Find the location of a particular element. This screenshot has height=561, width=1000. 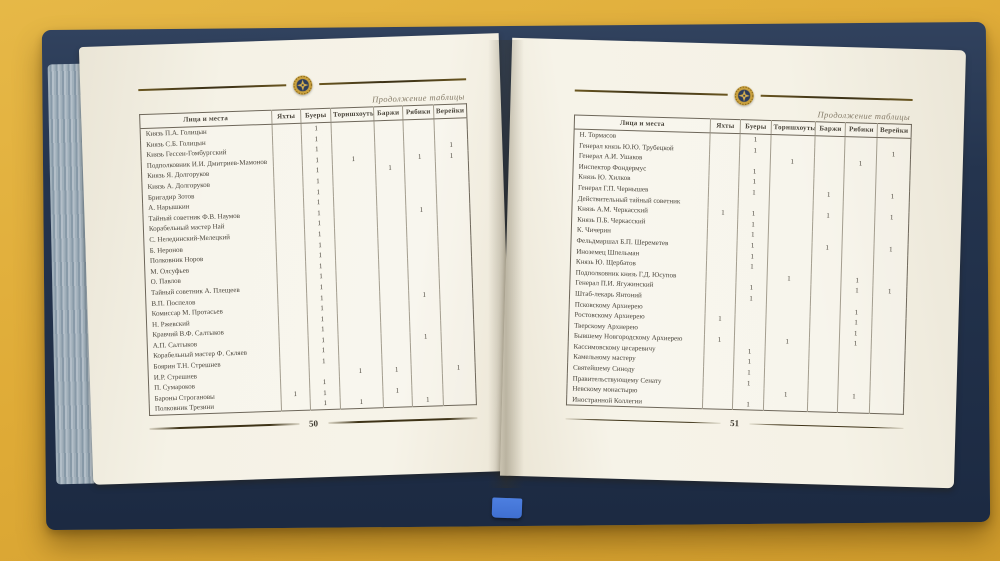

page-footer: 50 is located at coordinates (313, 423).